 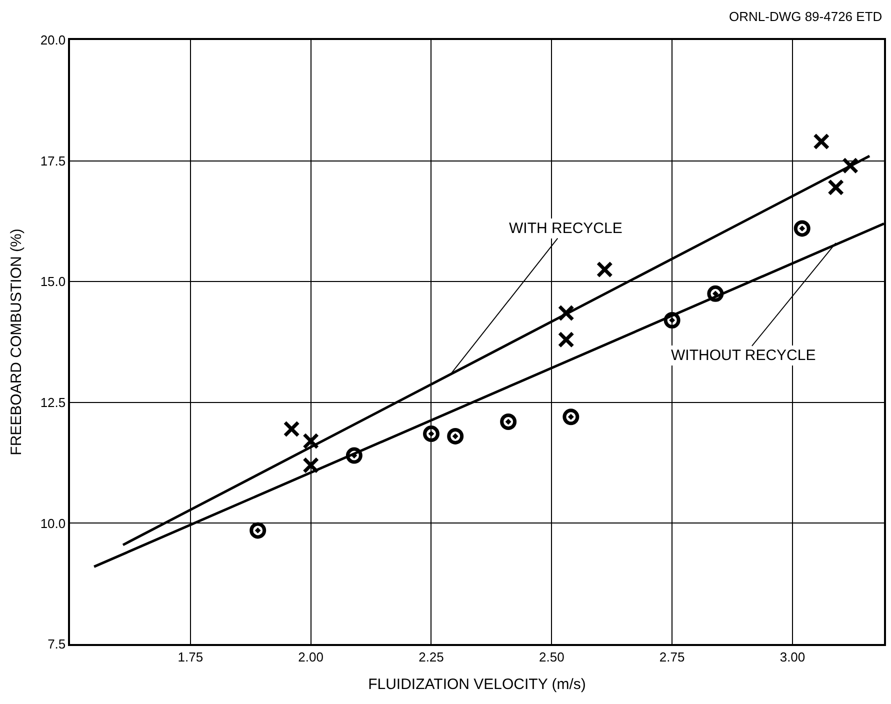 I want to click on y-tick-label: 7.5, so click(x=57, y=644).